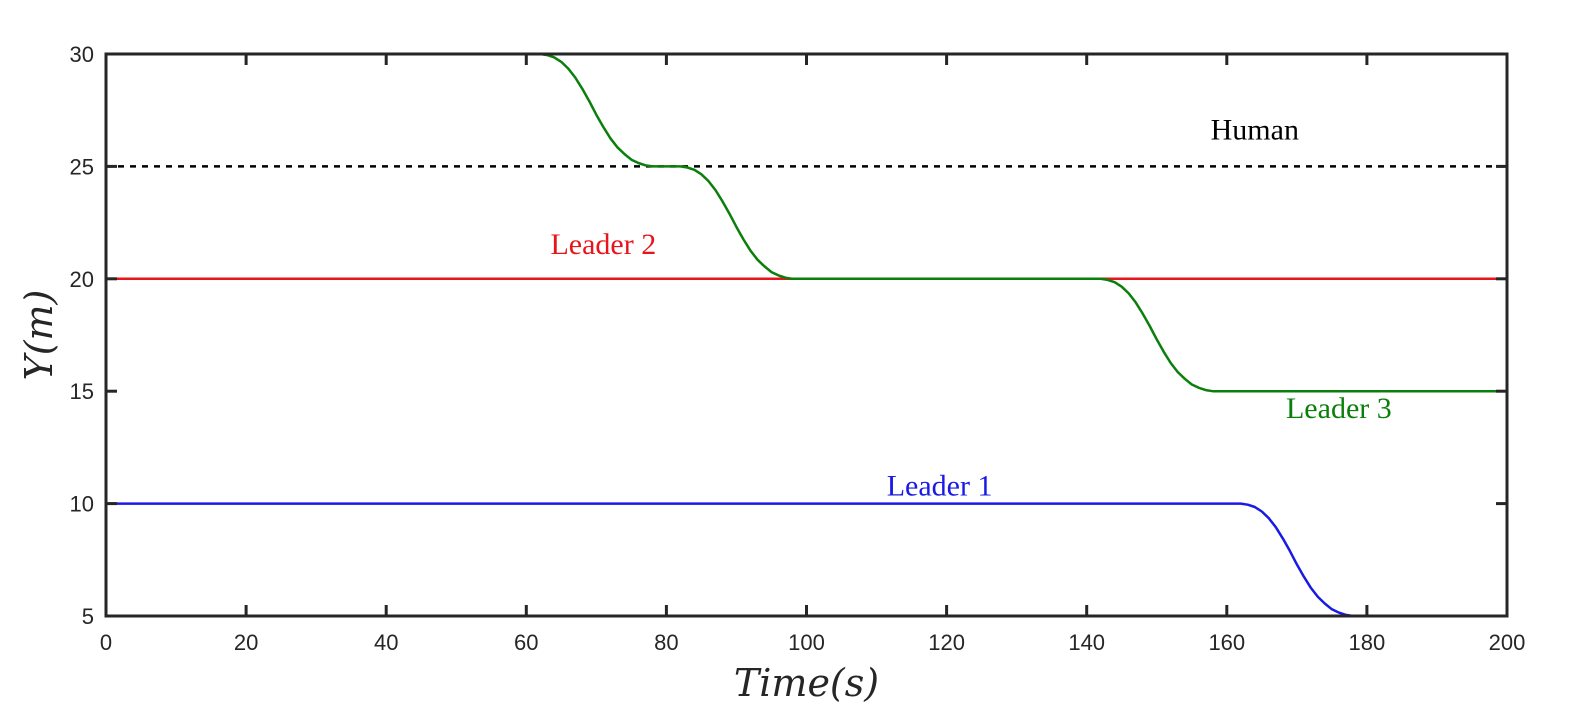 The width and height of the screenshot is (1581, 716). I want to click on x-tick-label: 40, so click(386, 642).